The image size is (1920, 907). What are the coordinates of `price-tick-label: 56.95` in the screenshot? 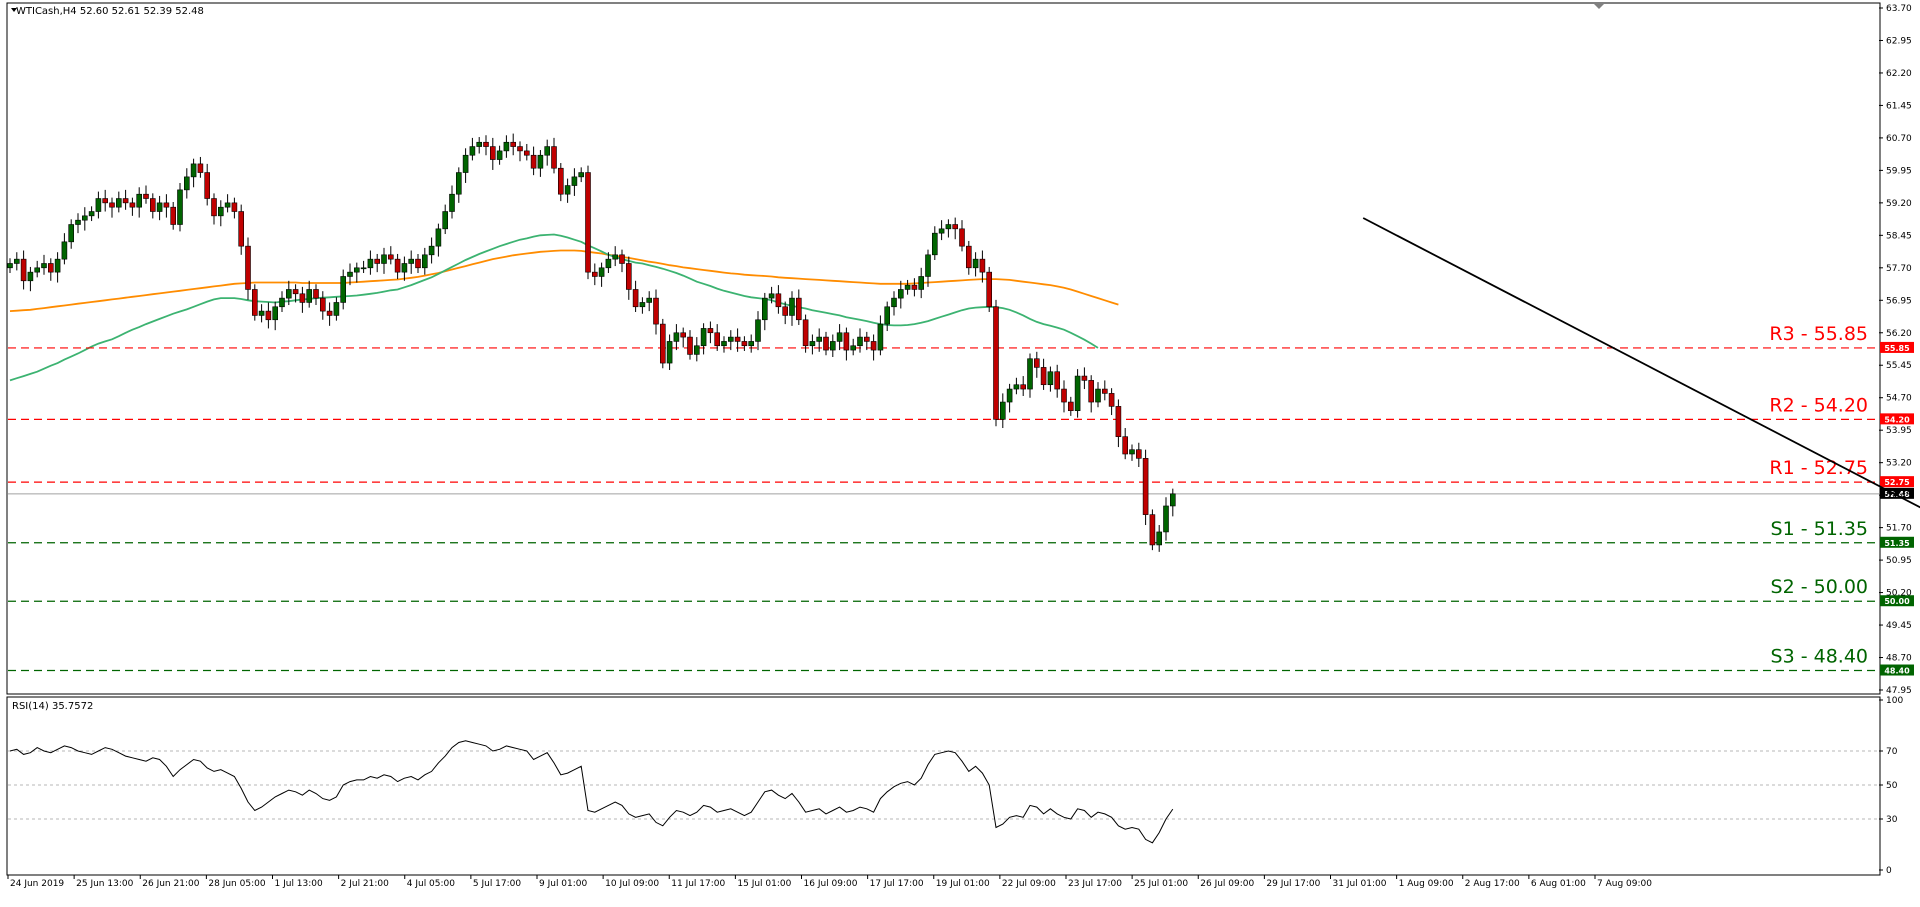 It's located at (1899, 301).